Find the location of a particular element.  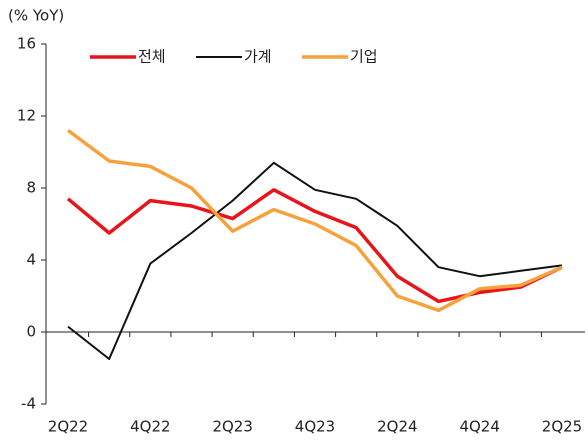

y-tick-label: 0 is located at coordinates (31, 332).